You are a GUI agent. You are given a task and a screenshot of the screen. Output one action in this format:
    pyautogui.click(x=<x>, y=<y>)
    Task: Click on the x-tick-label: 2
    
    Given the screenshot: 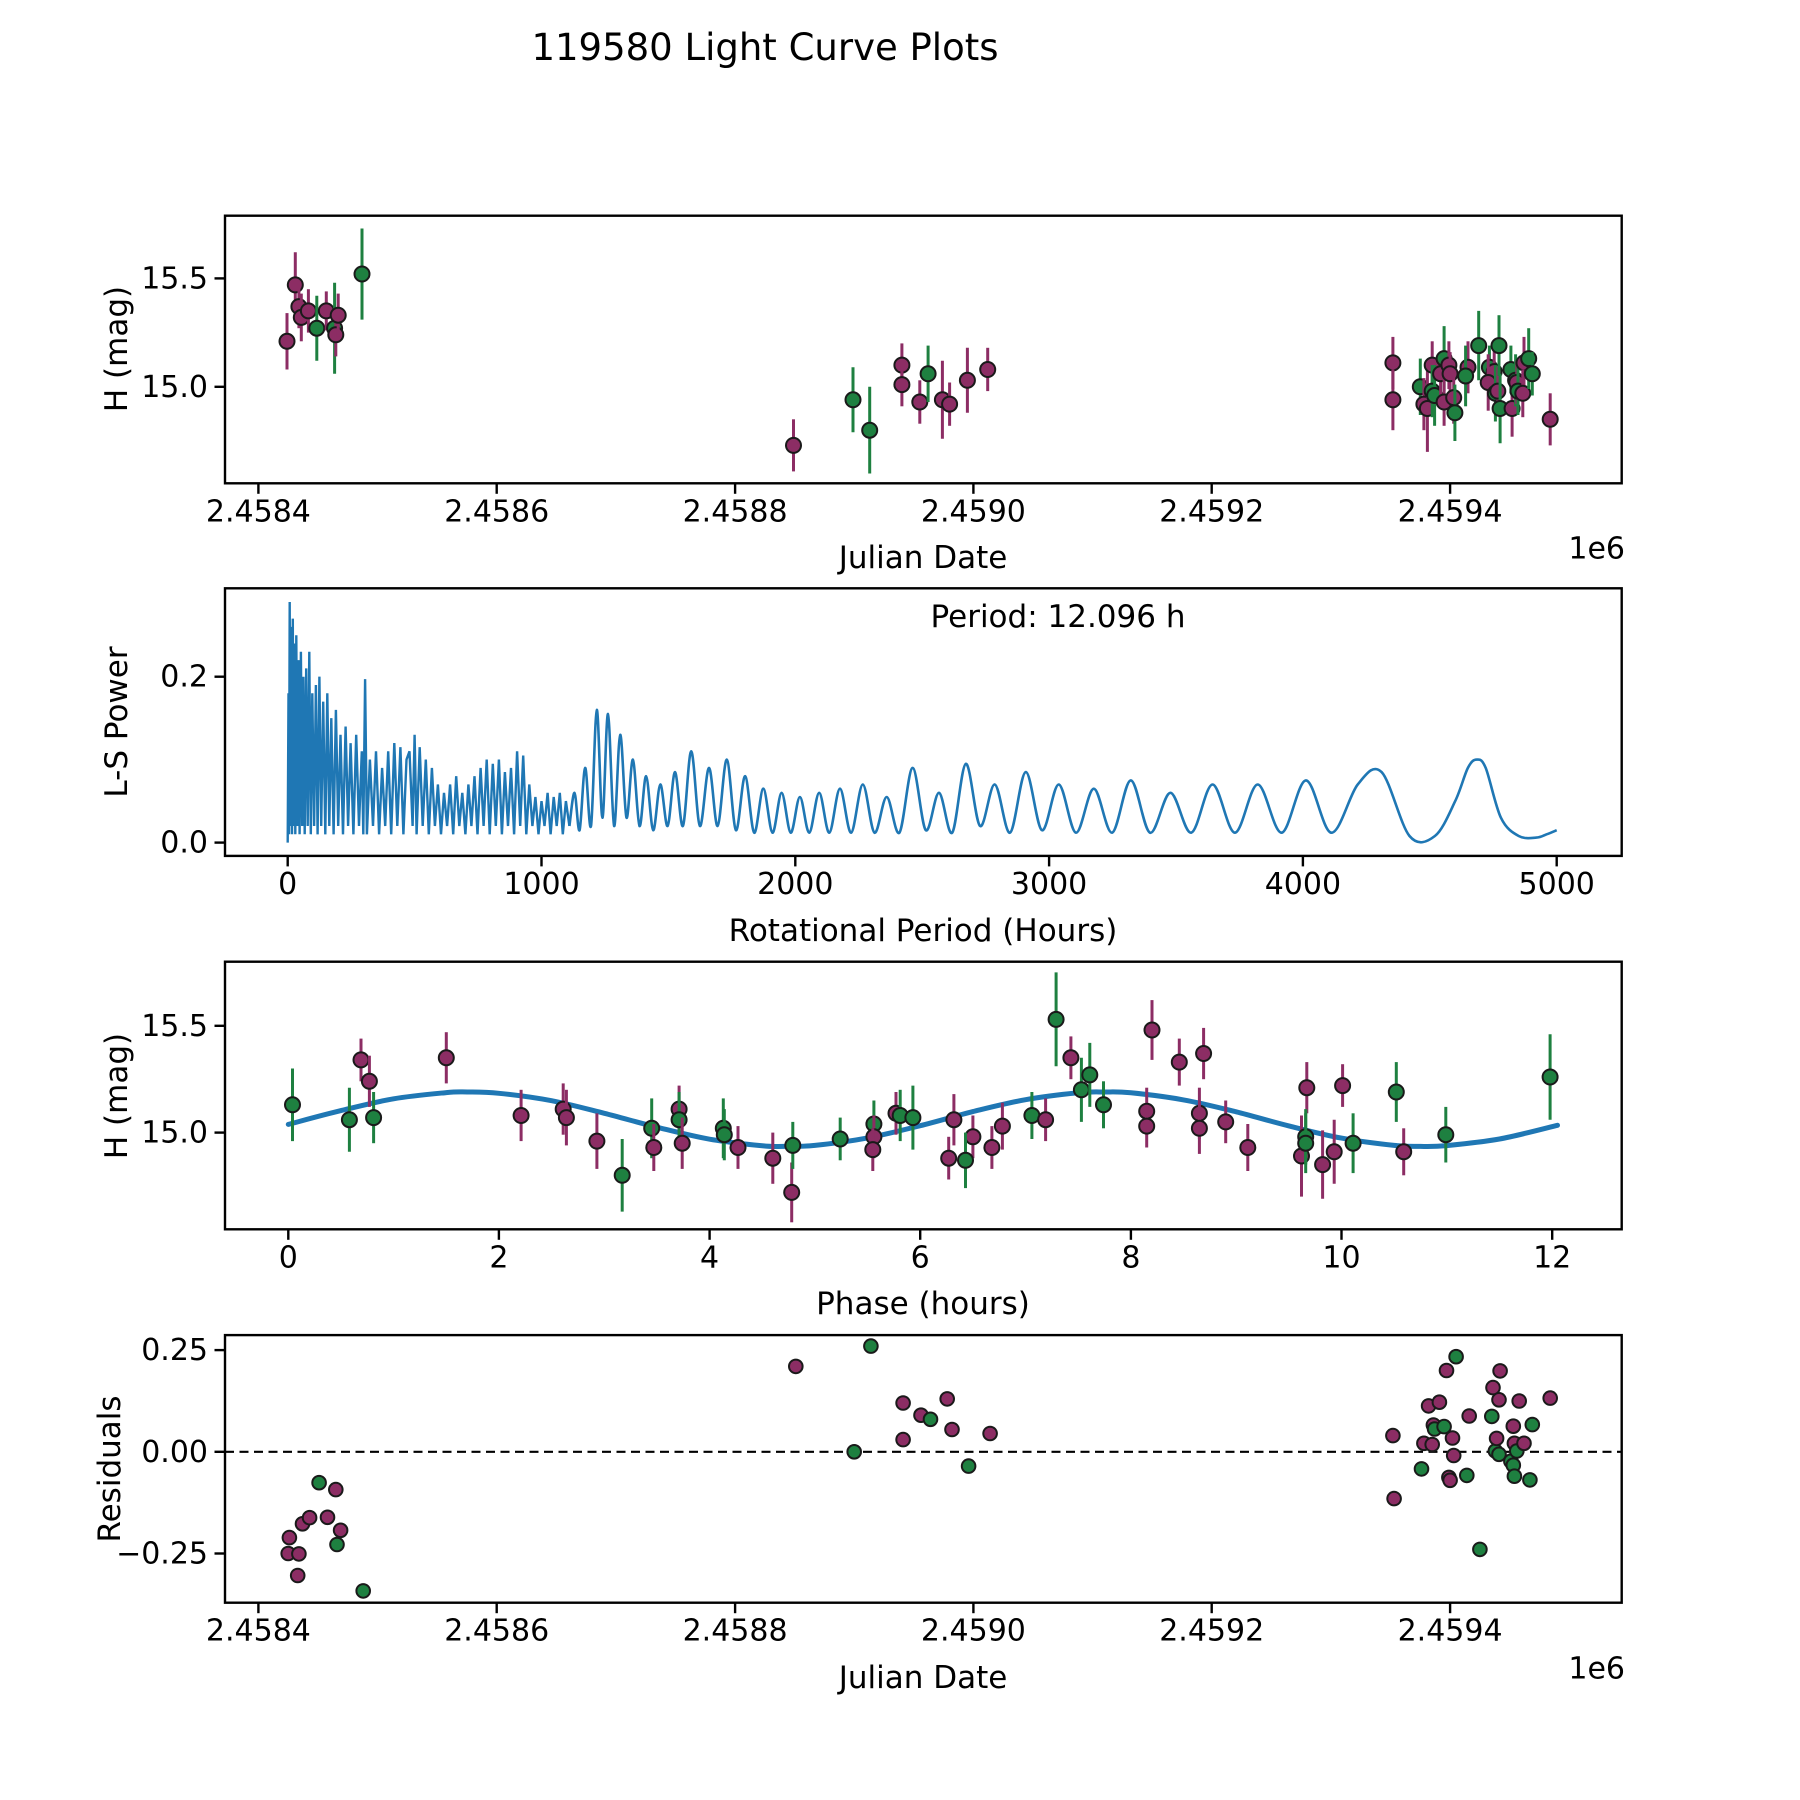 What is the action you would take?
    pyautogui.click(x=498, y=1257)
    